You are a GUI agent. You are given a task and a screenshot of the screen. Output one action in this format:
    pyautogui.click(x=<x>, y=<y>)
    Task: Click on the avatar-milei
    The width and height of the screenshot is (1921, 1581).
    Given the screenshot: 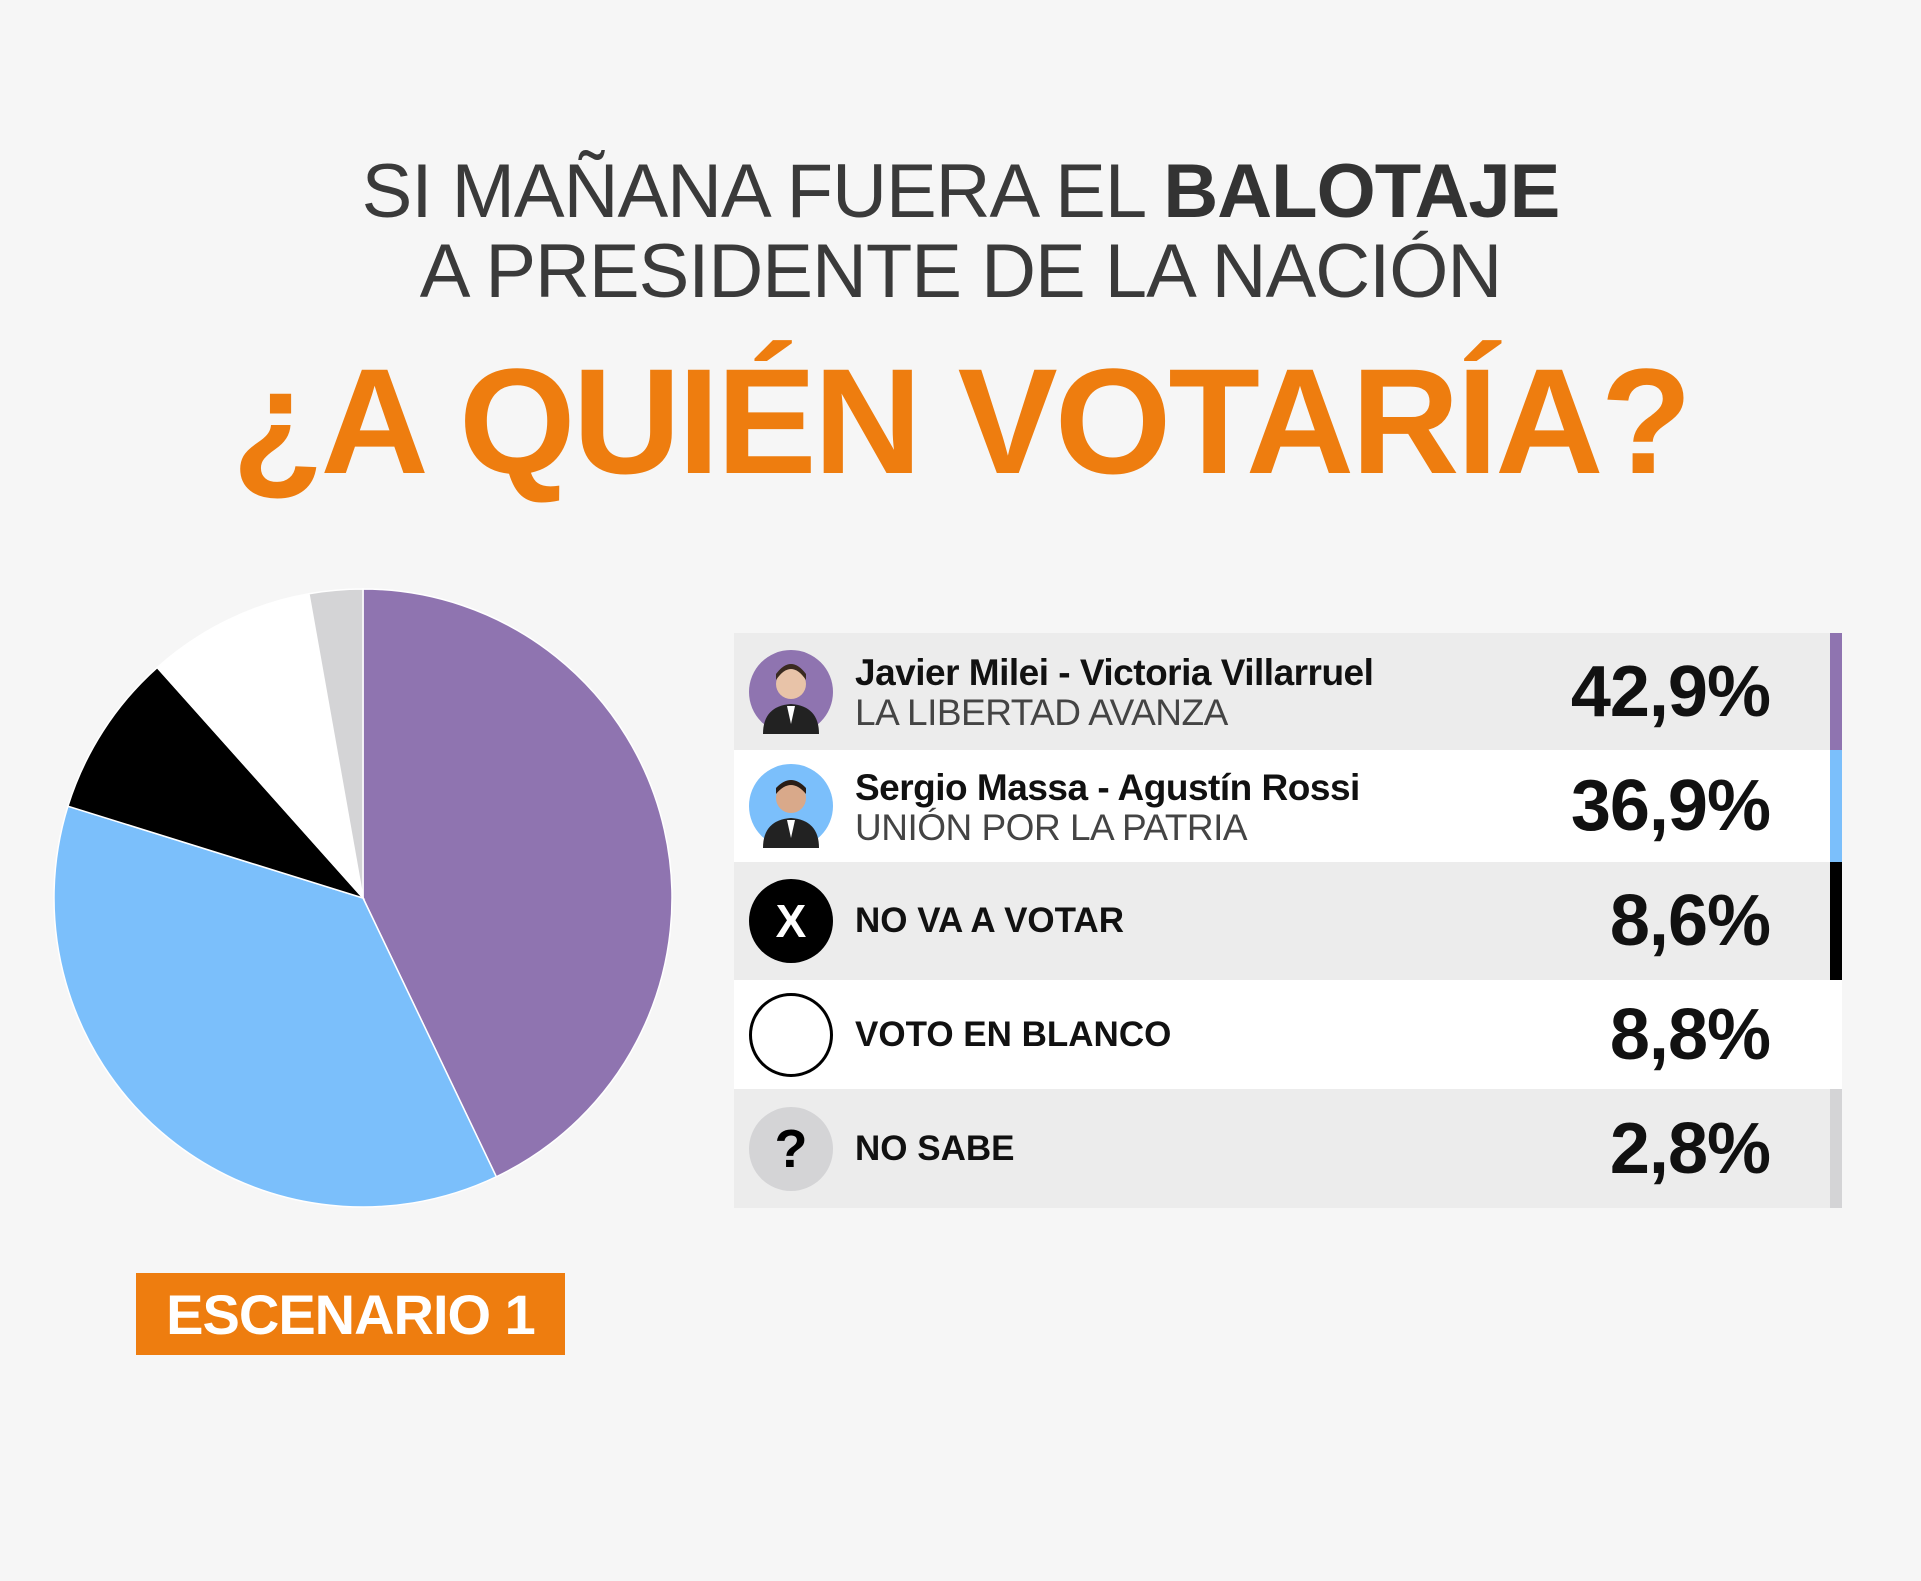 What is the action you would take?
    pyautogui.click(x=791, y=691)
    